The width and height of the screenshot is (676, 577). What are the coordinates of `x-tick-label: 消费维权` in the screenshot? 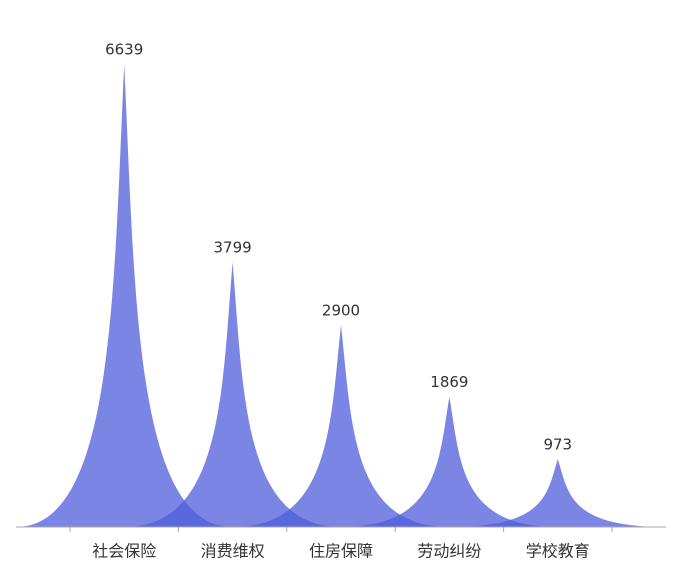 It's located at (233, 551).